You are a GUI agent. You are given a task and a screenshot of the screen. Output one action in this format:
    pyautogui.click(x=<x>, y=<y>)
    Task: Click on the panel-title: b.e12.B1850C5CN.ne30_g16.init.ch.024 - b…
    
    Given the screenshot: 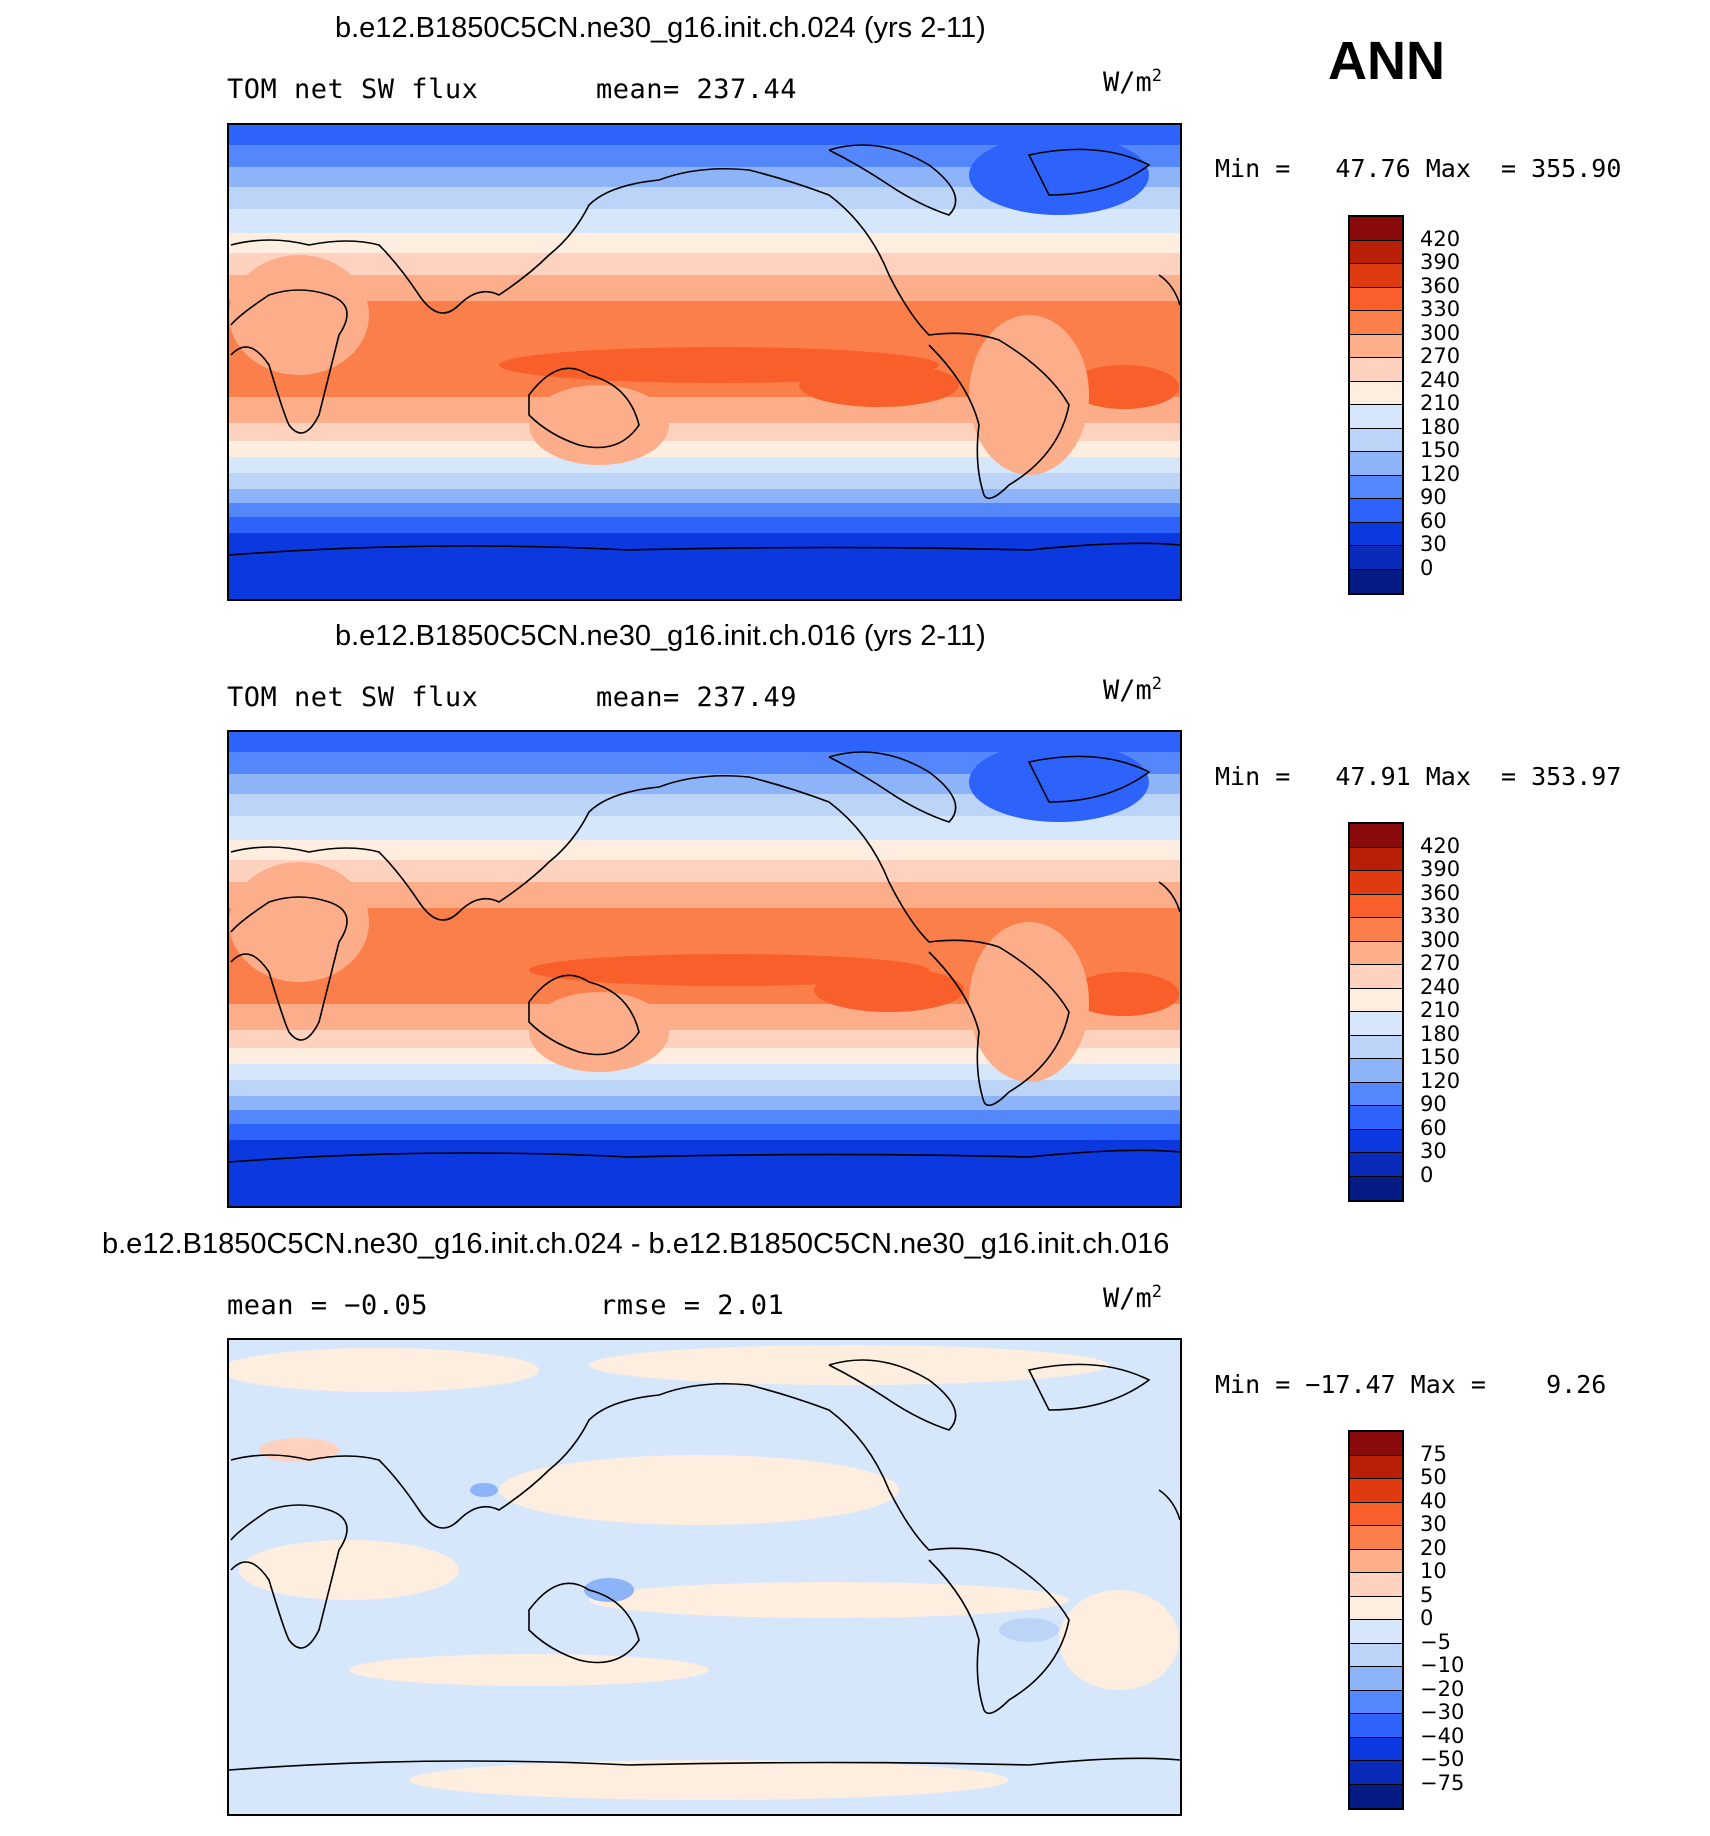 What is the action you would take?
    pyautogui.click(x=636, y=1244)
    